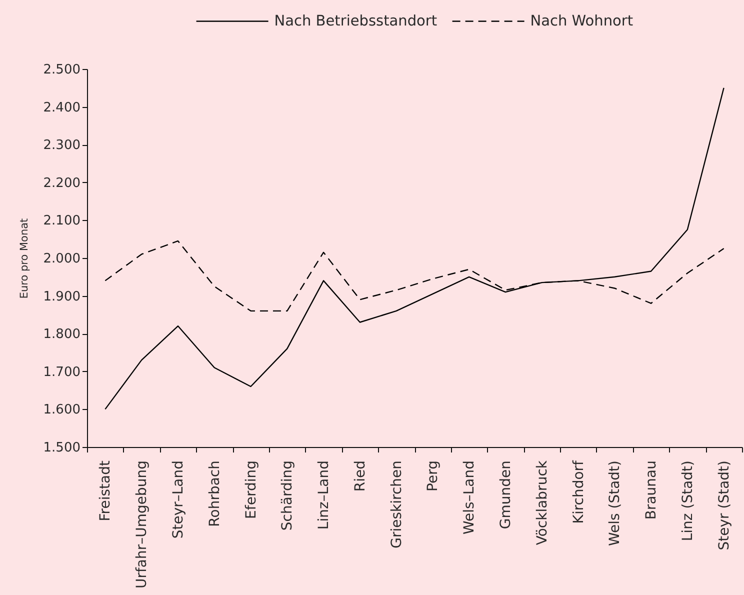 This screenshot has height=595, width=744. Describe the element at coordinates (61, 259) in the screenshot. I see `y-tick-label: 2.000` at that location.